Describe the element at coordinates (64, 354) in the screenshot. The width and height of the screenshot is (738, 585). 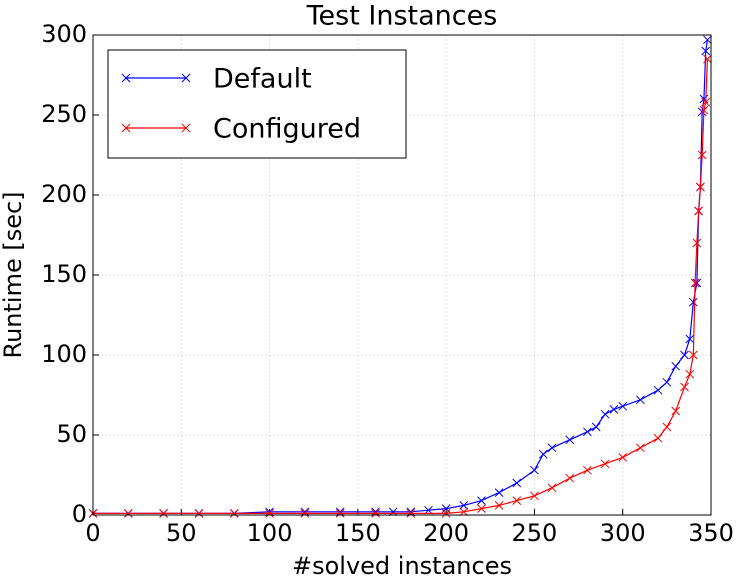
I see `y-tick-label: 100` at that location.